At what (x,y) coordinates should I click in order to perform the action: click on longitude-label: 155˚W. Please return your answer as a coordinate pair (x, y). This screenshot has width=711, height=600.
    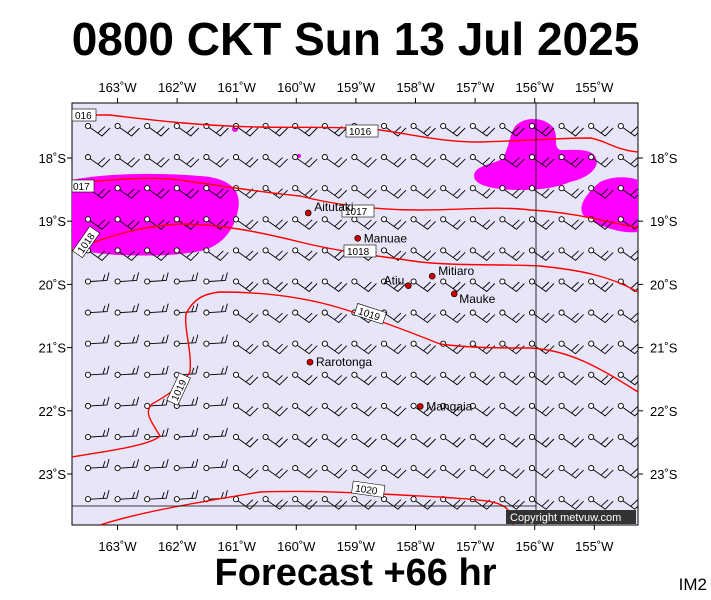
    Looking at the image, I should click on (594, 546).